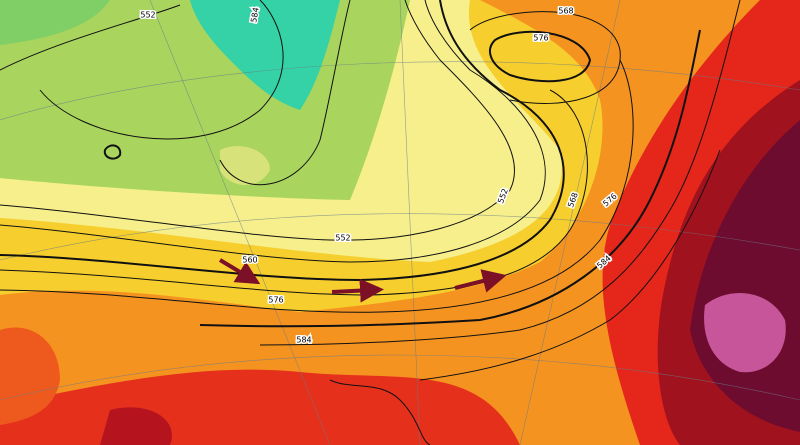  Describe the element at coordinates (565, 11) in the screenshot. I see `contour-label: 568` at that location.